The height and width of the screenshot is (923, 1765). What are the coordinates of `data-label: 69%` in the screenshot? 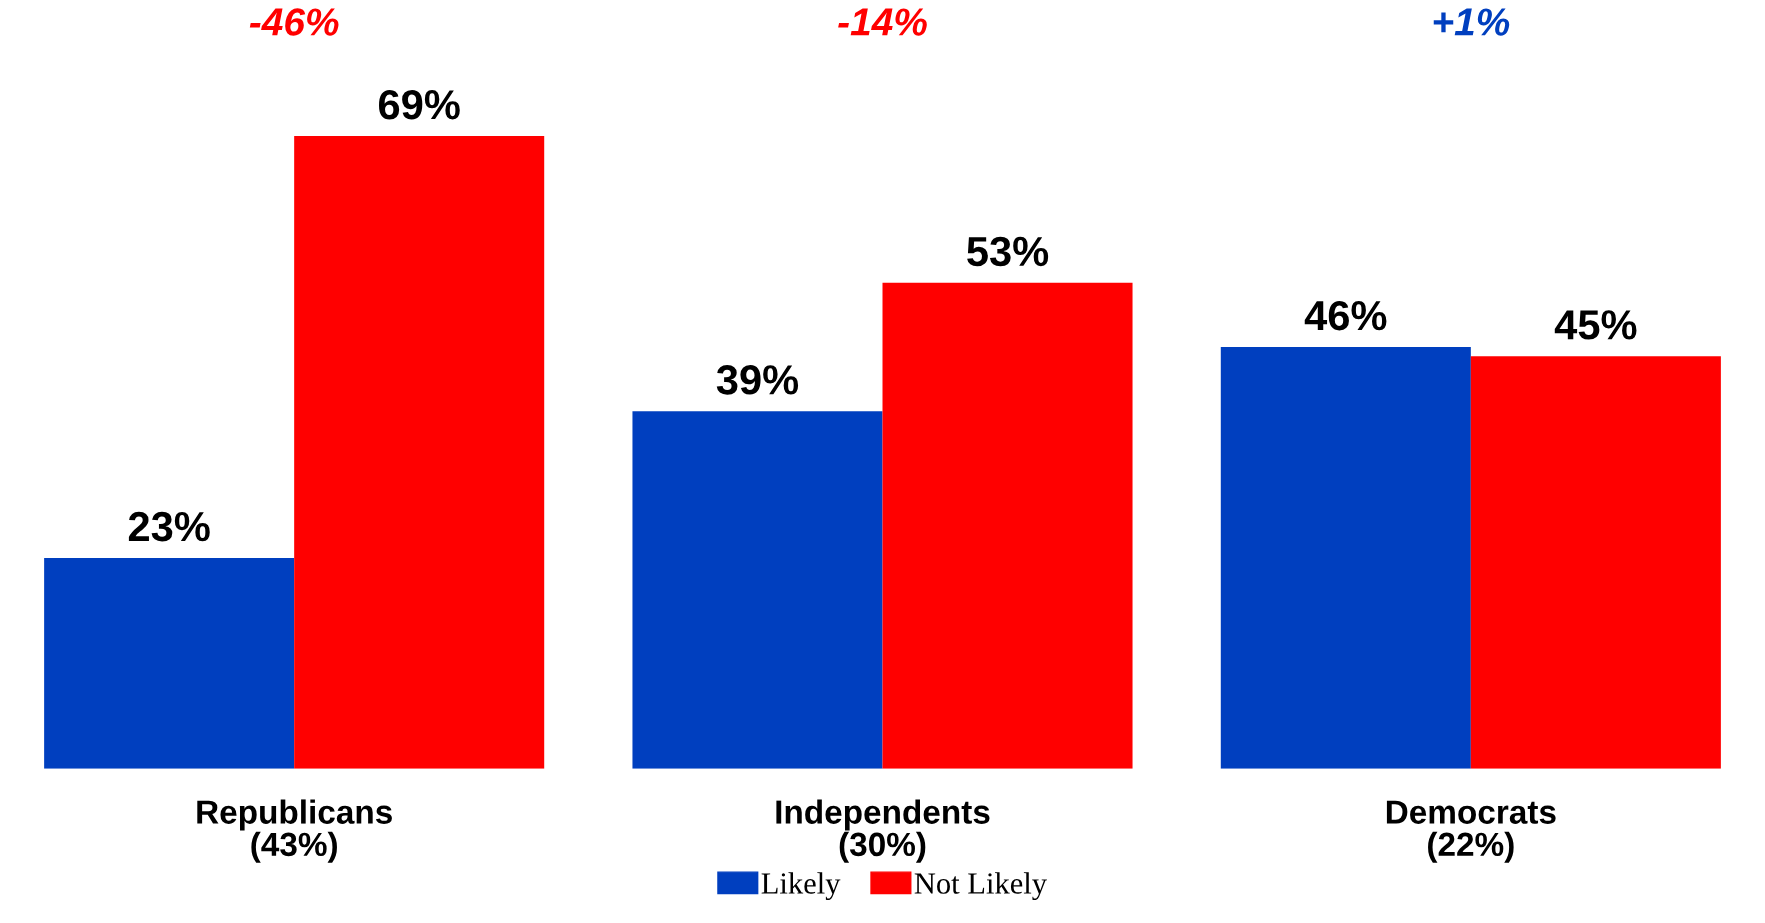 It's located at (419, 104).